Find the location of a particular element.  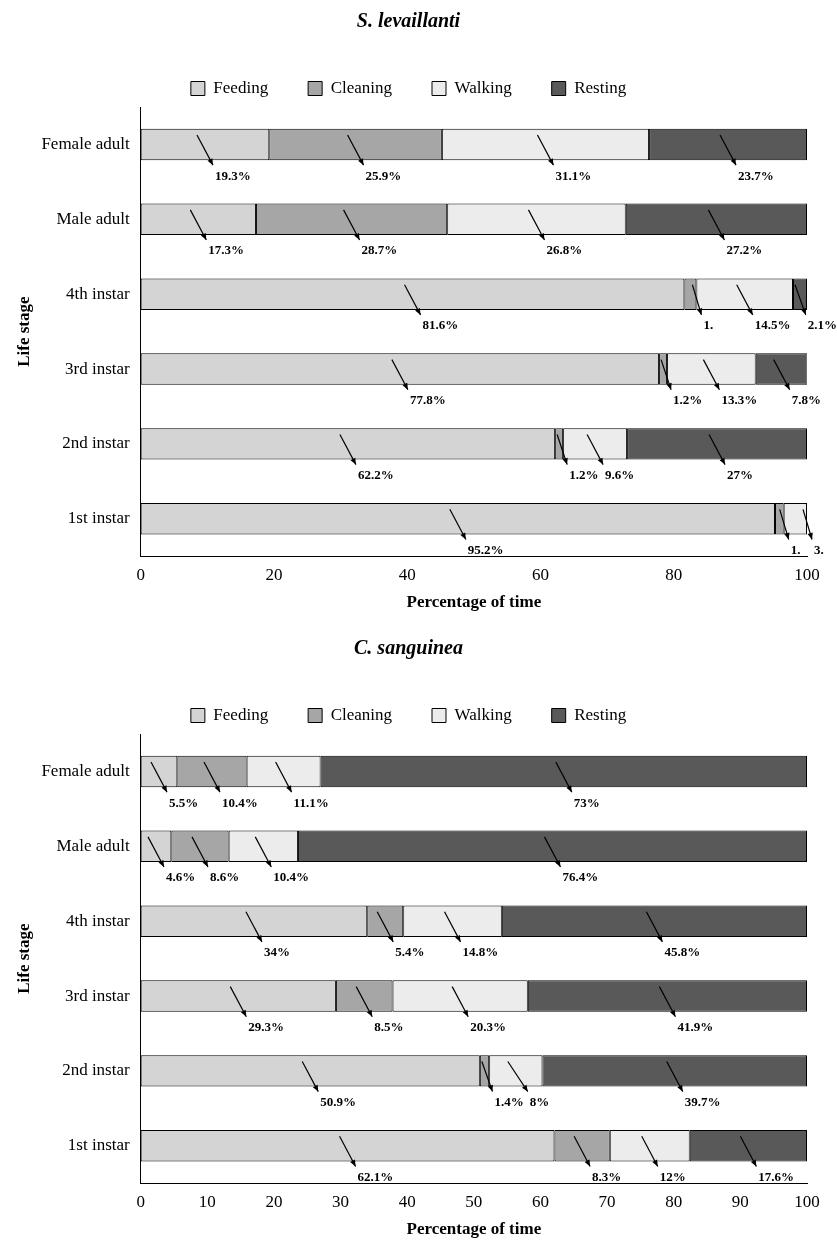

data-label: 19.3% is located at coordinates (232, 175).